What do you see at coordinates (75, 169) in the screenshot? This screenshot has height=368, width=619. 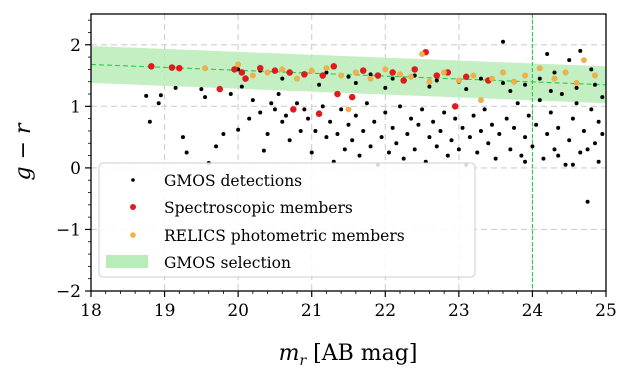 I see `y-tick-label: 0` at bounding box center [75, 169].